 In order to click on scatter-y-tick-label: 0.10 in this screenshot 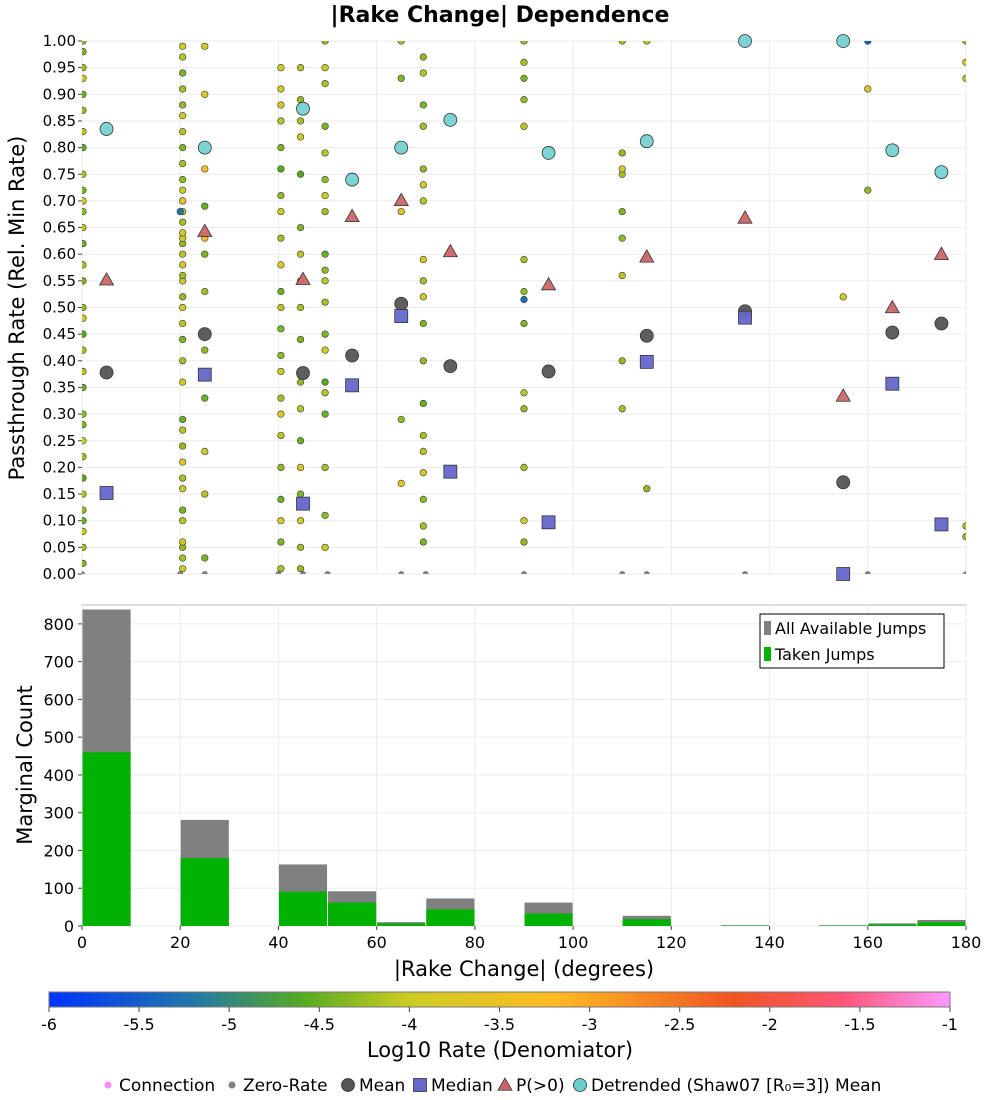, I will do `click(59, 521)`.